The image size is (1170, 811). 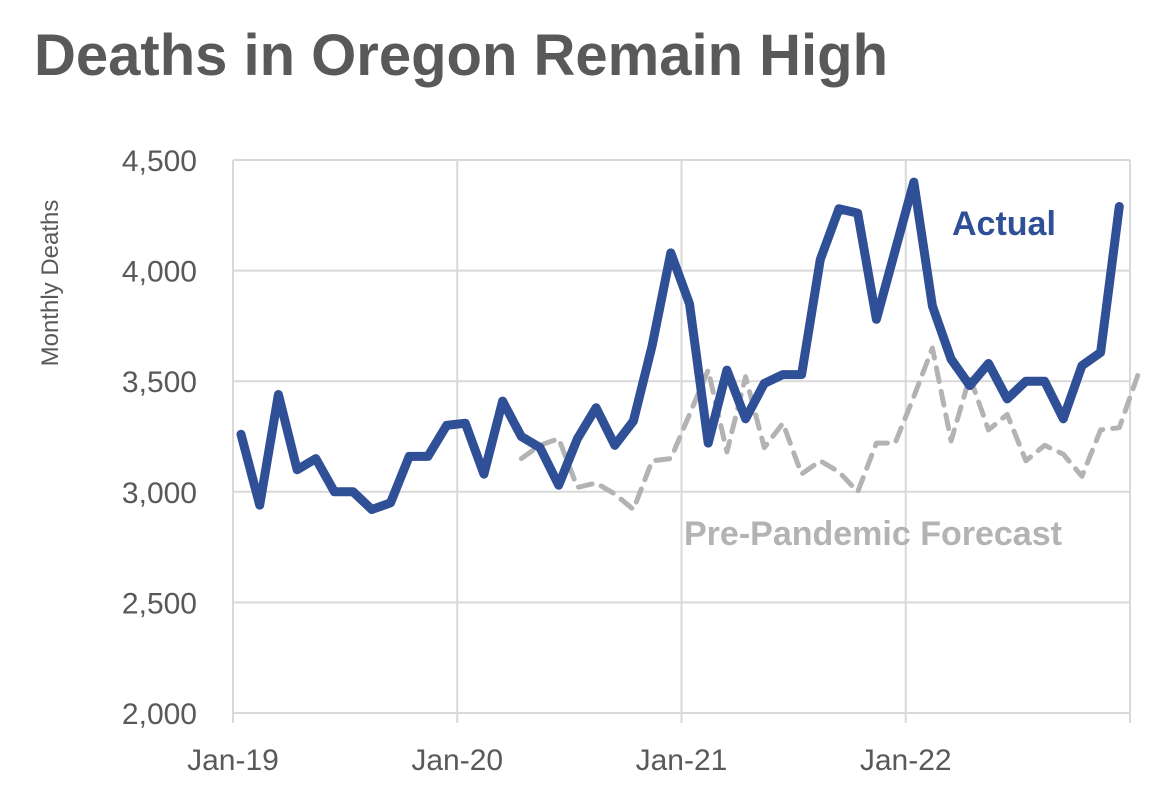 I want to click on chart-title: Deaths in Oregon Remain High, so click(x=461, y=55).